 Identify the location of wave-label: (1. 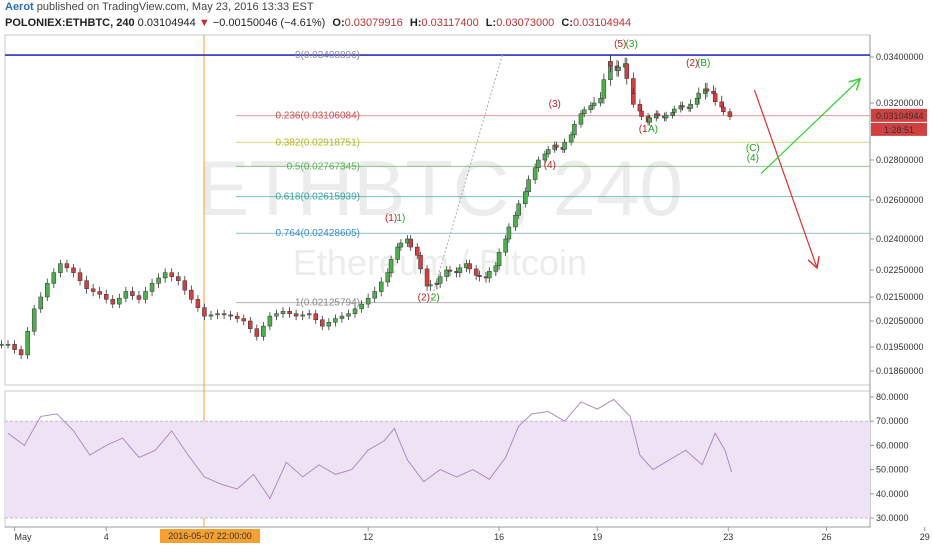
(643, 129).